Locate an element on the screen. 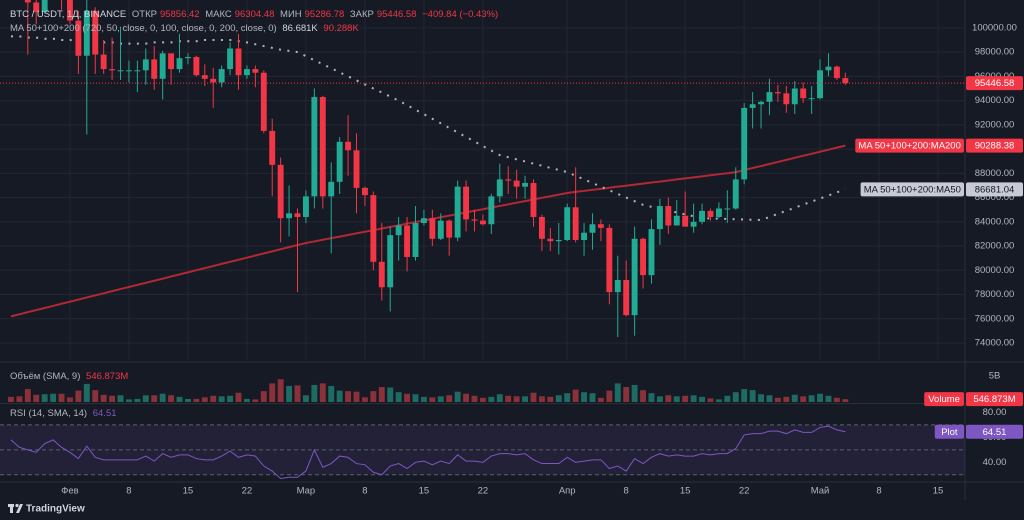 The image size is (1024, 520). close-label: ЗАКР is located at coordinates (361, 14).